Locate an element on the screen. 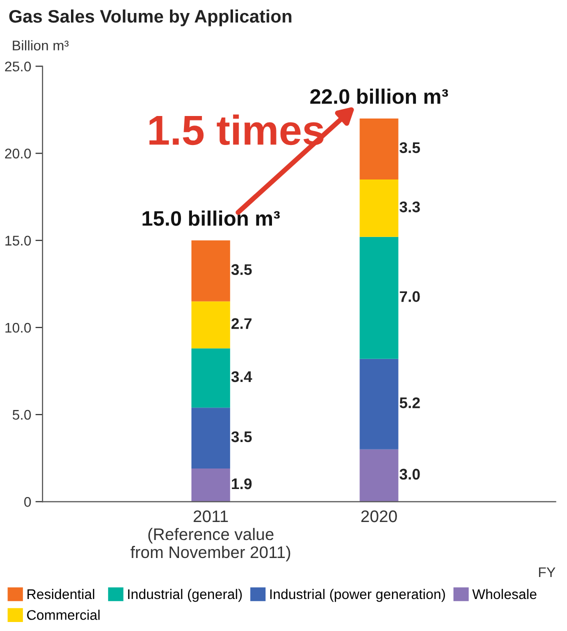  data-label: 3.3 is located at coordinates (410, 206).